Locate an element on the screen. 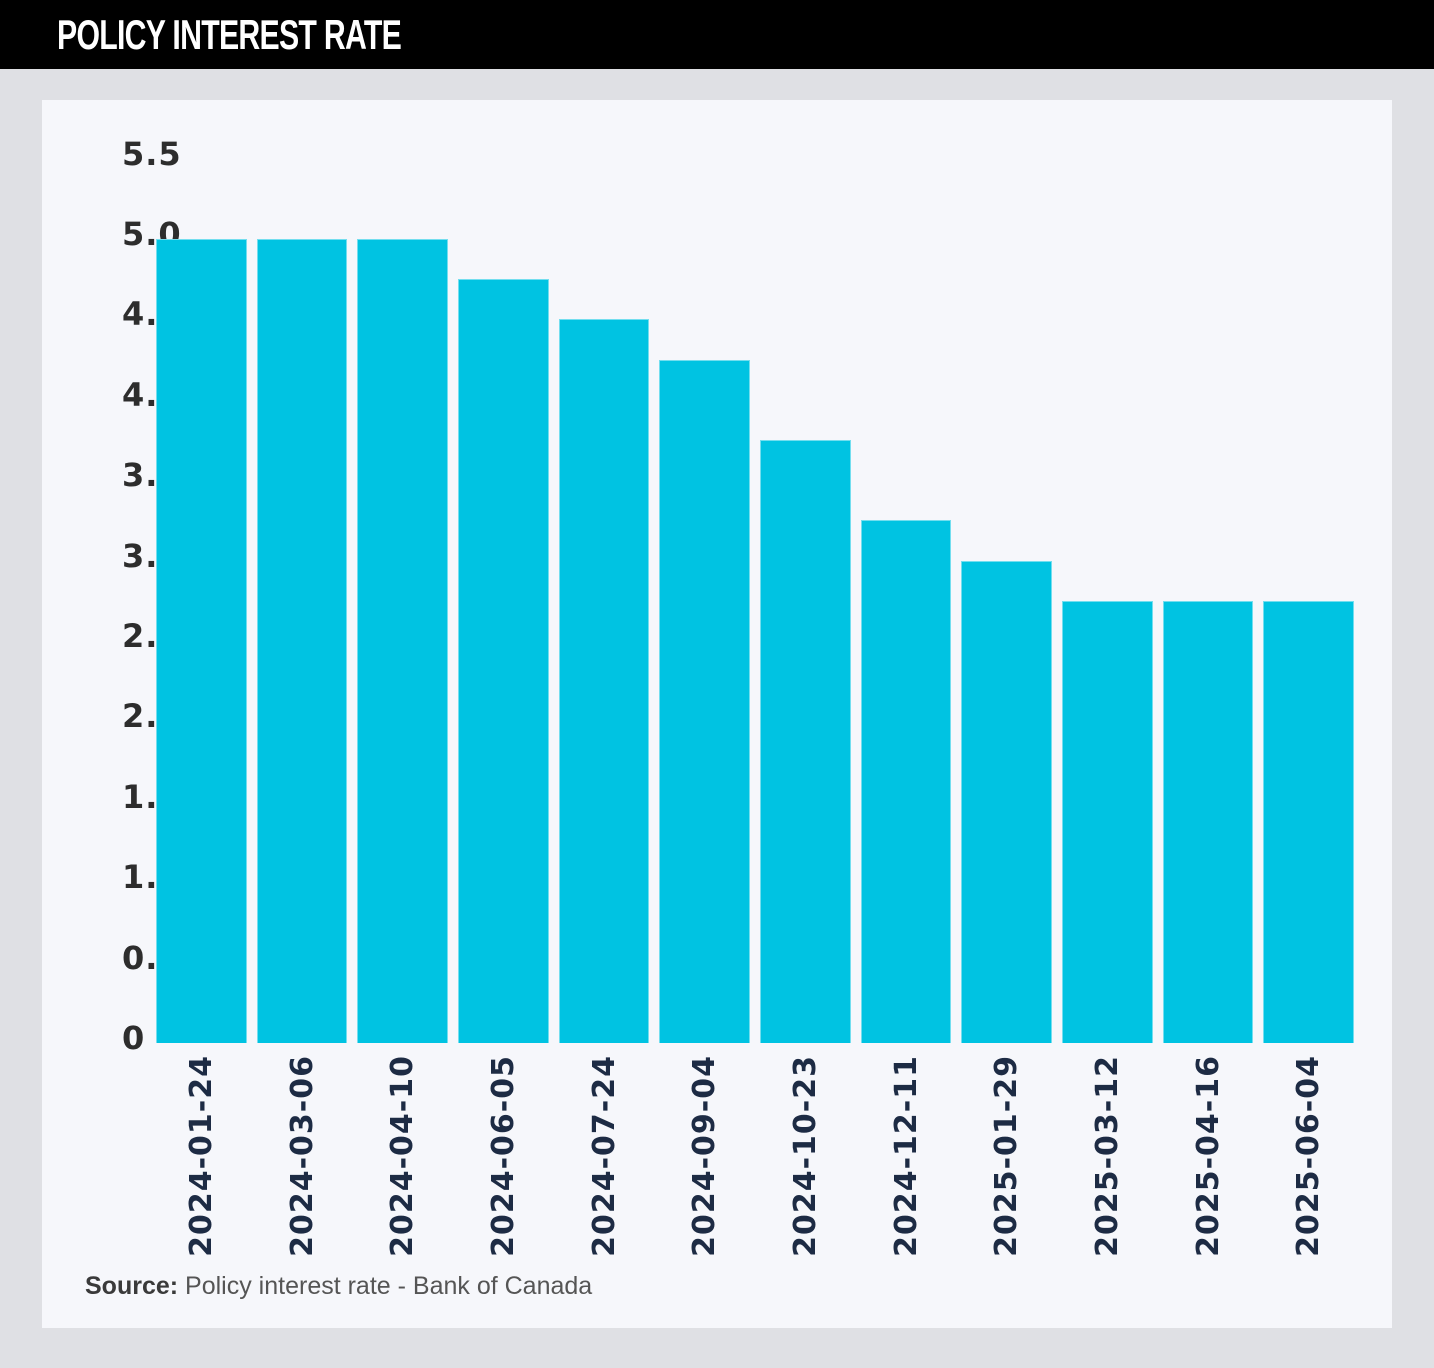 This screenshot has width=1434, height=1368. x-tick-cell: 2024-01-24 is located at coordinates (201, 1180).